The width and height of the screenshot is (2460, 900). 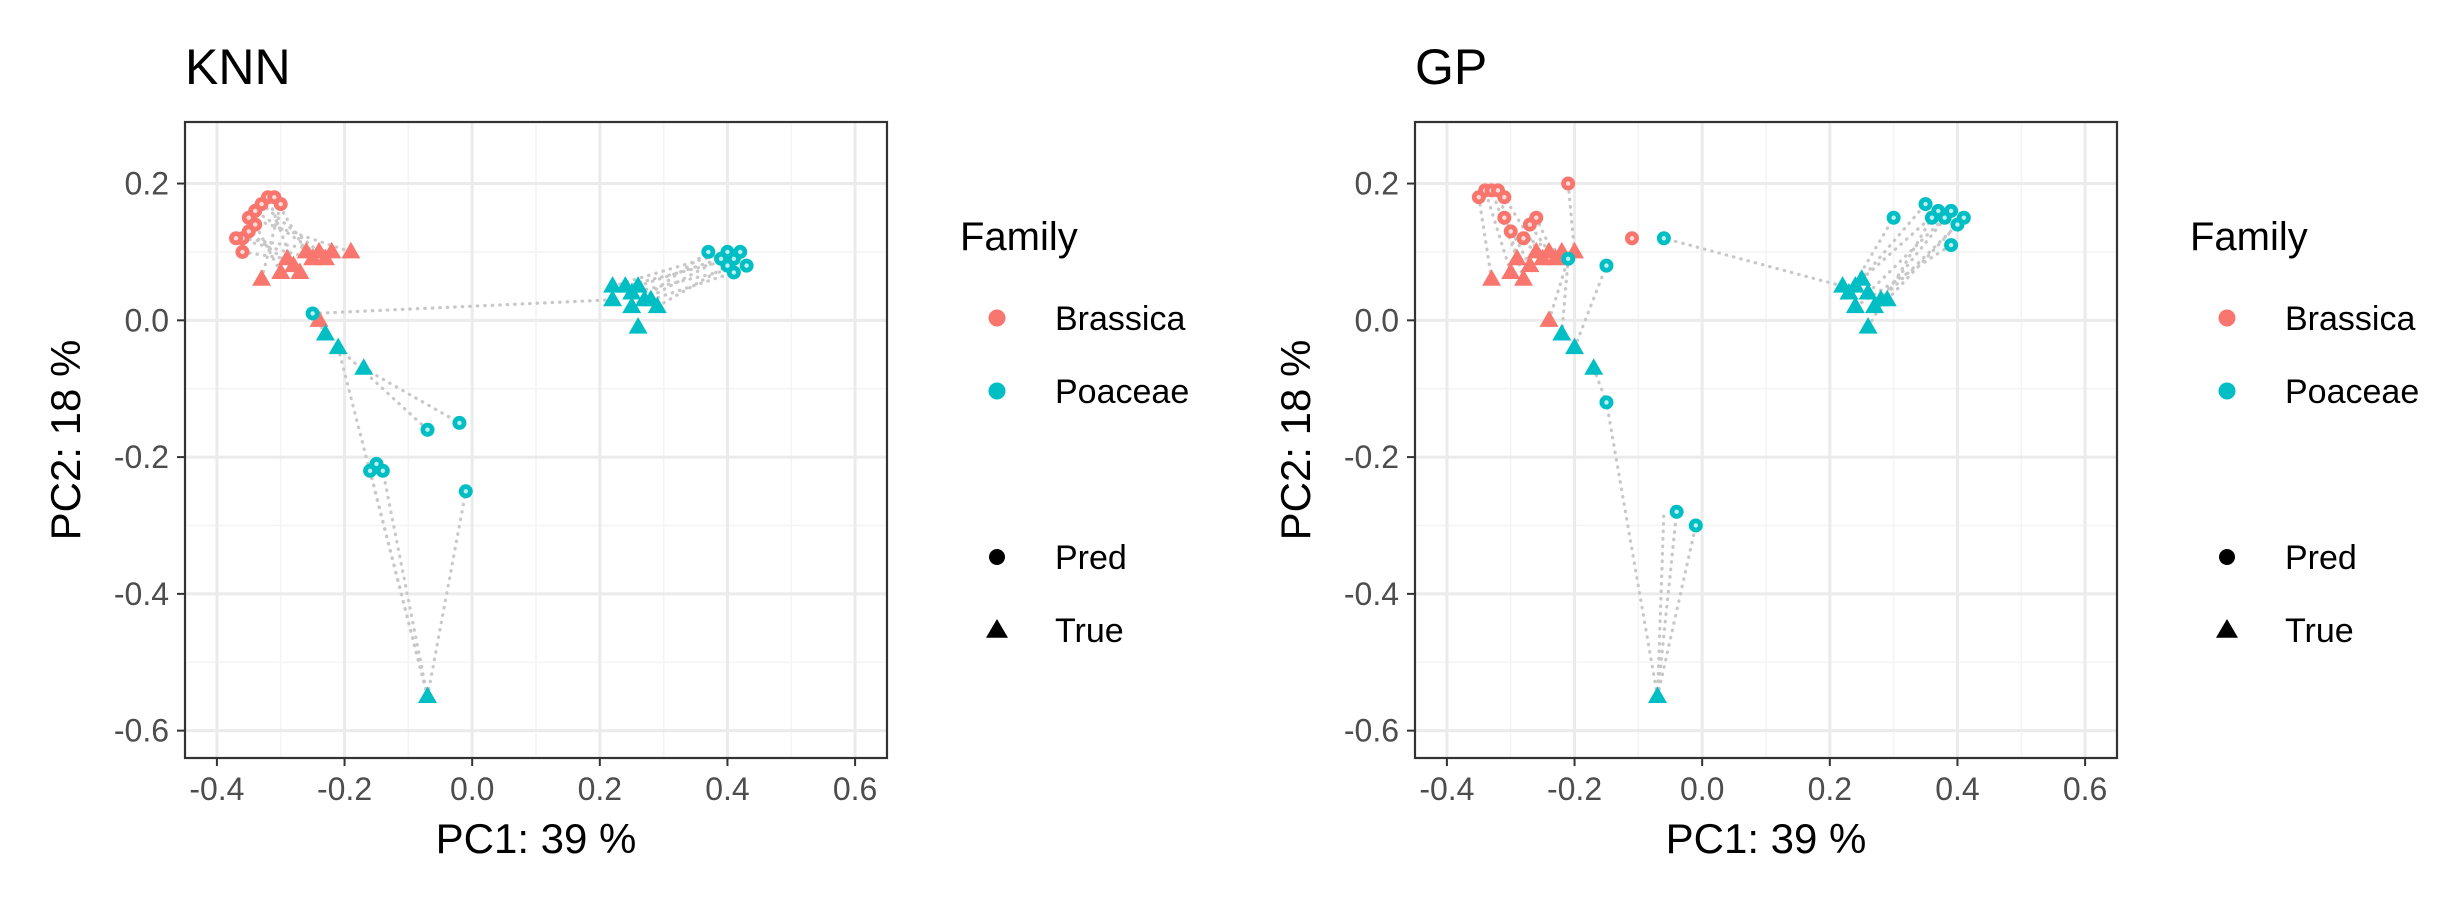 I want to click on legend-key-brassica, so click(x=2227, y=318).